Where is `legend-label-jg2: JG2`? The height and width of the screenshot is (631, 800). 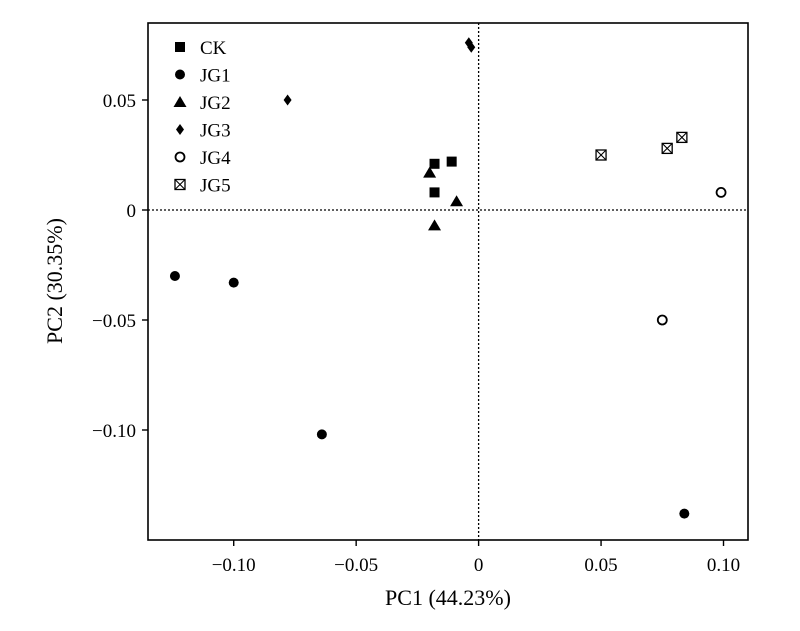 legend-label-jg2: JG2 is located at coordinates (215, 103).